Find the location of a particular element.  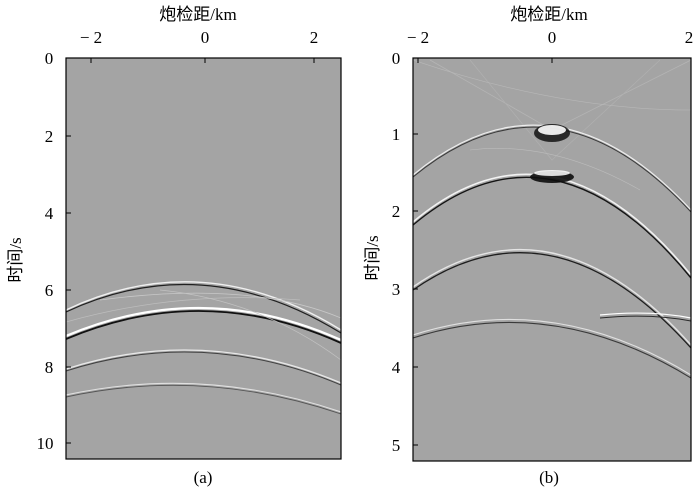

panel-a-x-title: 炮检距/km is located at coordinates (197, 14).